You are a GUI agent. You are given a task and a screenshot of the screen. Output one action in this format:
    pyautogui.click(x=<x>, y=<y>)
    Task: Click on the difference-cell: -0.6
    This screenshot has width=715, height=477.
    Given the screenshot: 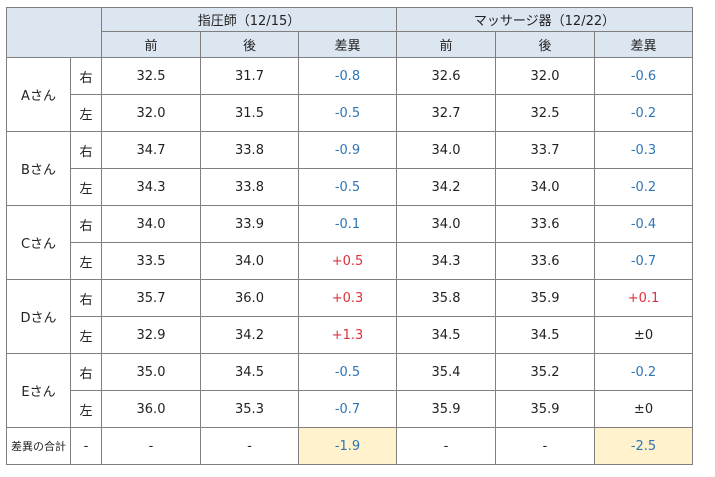 What is the action you would take?
    pyautogui.click(x=644, y=76)
    